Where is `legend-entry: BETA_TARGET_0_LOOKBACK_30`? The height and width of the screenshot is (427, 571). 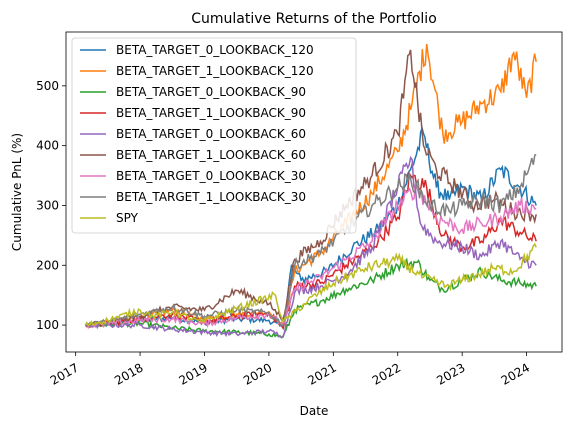 legend-entry: BETA_TARGET_0_LOOKBACK_30 is located at coordinates (211, 176).